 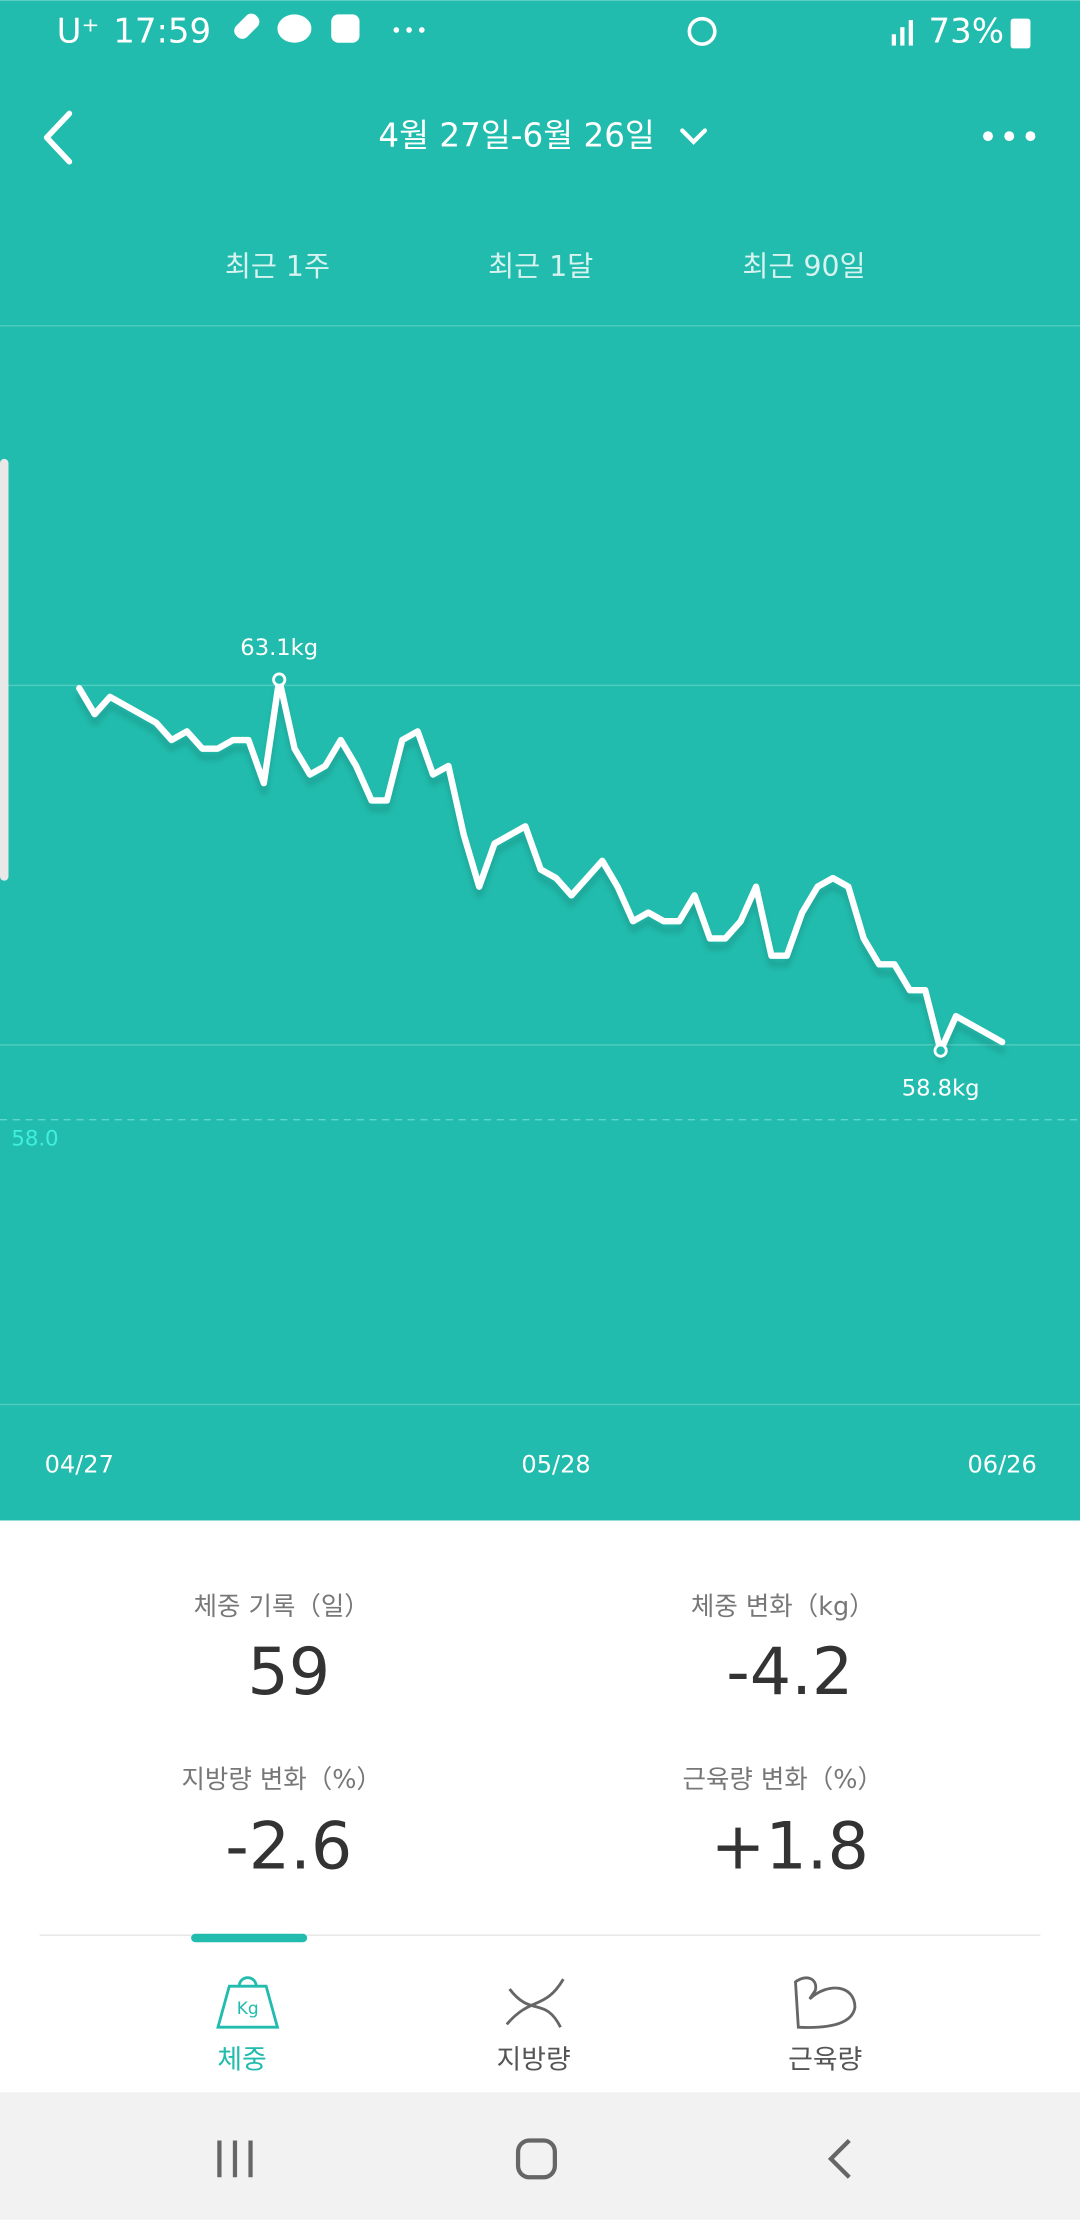 What do you see at coordinates (789, 1672) in the screenshot?
I see `stat-value: -4.2` at bounding box center [789, 1672].